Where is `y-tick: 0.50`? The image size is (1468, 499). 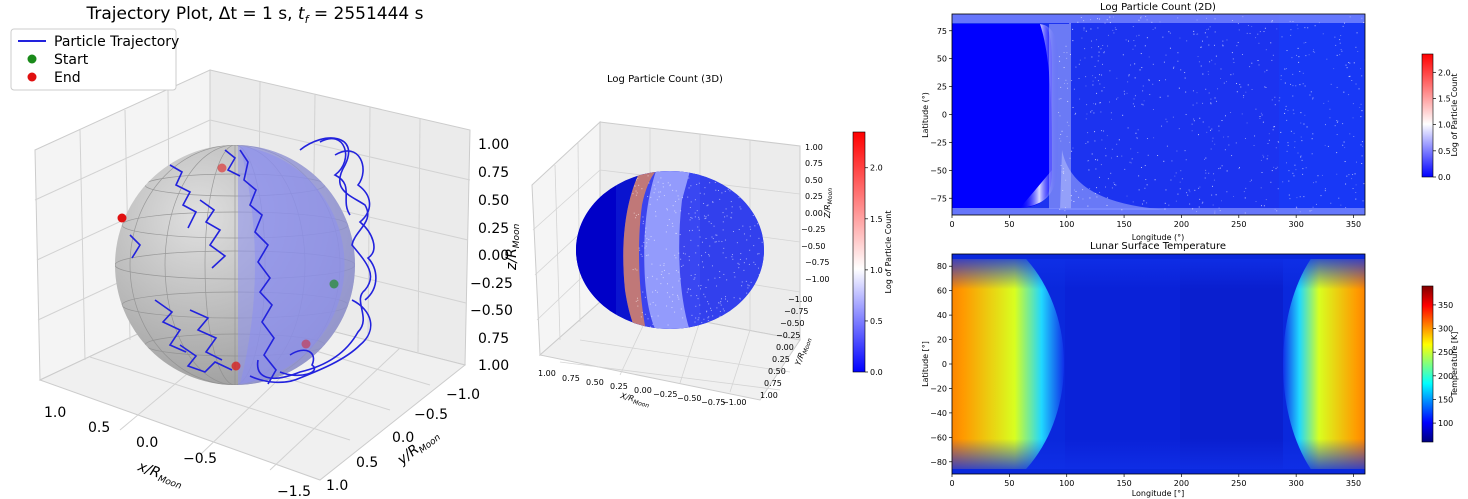
y-tick: 0.50 is located at coordinates (777, 371).